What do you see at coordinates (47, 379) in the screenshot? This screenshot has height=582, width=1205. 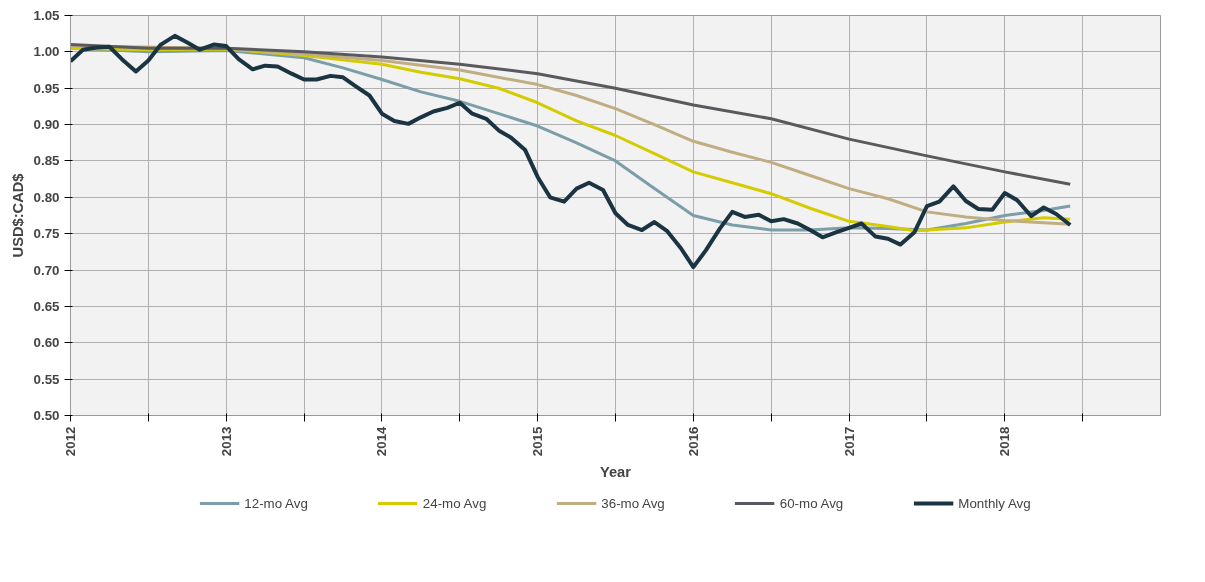 I see `y-tick-label: 0.55` at bounding box center [47, 379].